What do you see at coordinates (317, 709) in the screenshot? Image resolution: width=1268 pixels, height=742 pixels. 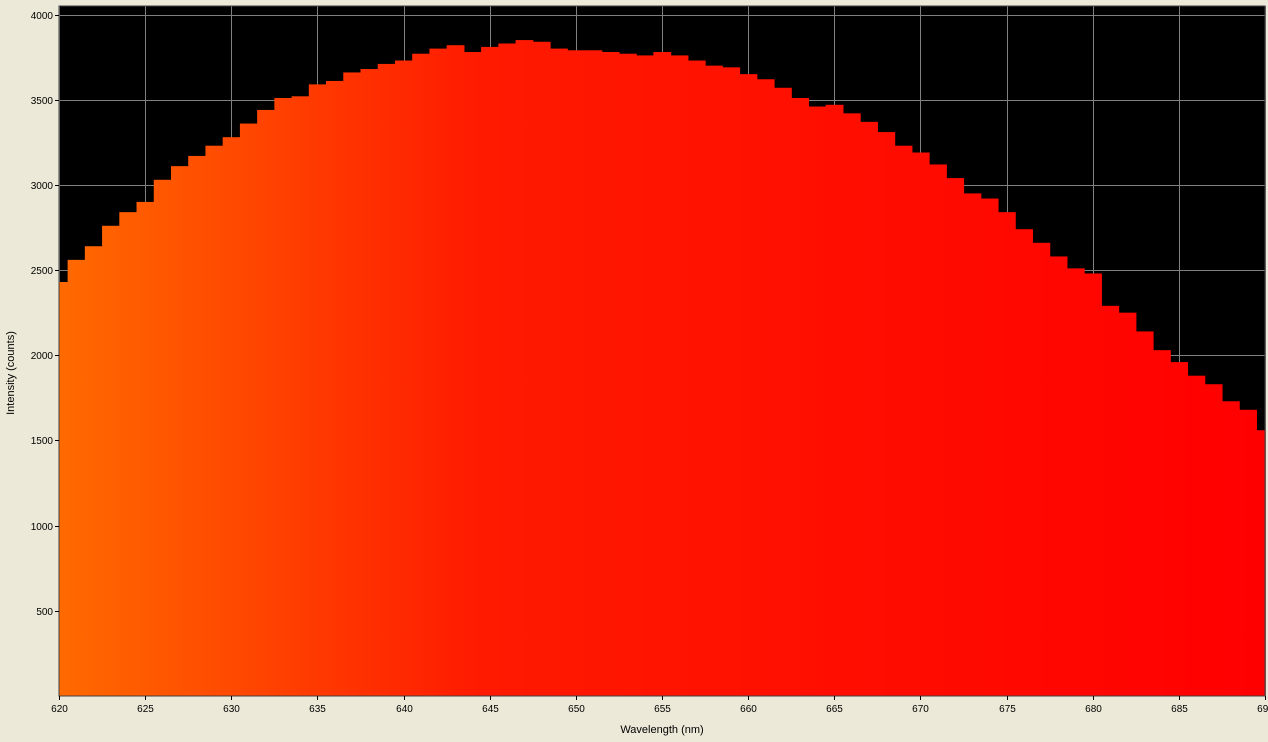 I see `x-tick-label: 635` at bounding box center [317, 709].